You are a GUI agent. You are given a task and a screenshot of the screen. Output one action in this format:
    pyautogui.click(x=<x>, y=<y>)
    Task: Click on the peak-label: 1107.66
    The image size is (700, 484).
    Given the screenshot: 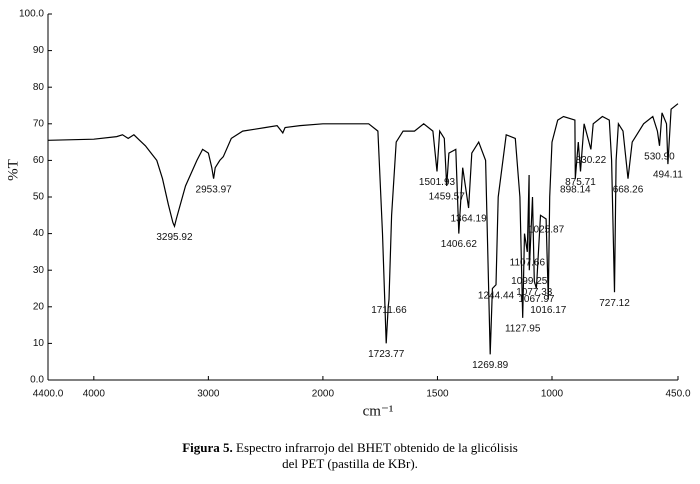 What is the action you would take?
    pyautogui.click(x=528, y=263)
    